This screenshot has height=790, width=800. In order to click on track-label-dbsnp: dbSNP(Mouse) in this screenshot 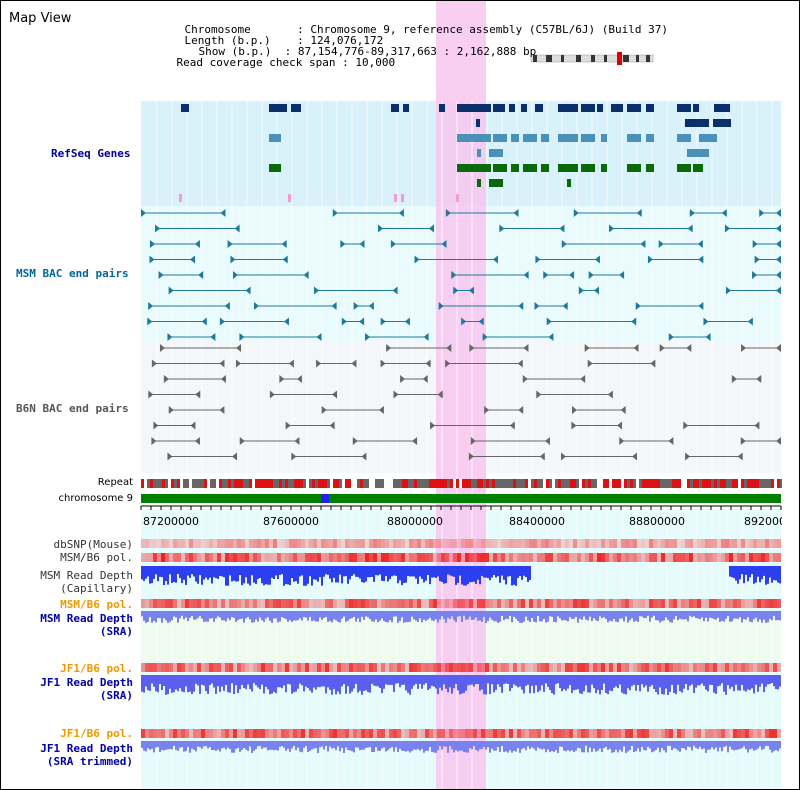, I will do `click(93, 544)`.